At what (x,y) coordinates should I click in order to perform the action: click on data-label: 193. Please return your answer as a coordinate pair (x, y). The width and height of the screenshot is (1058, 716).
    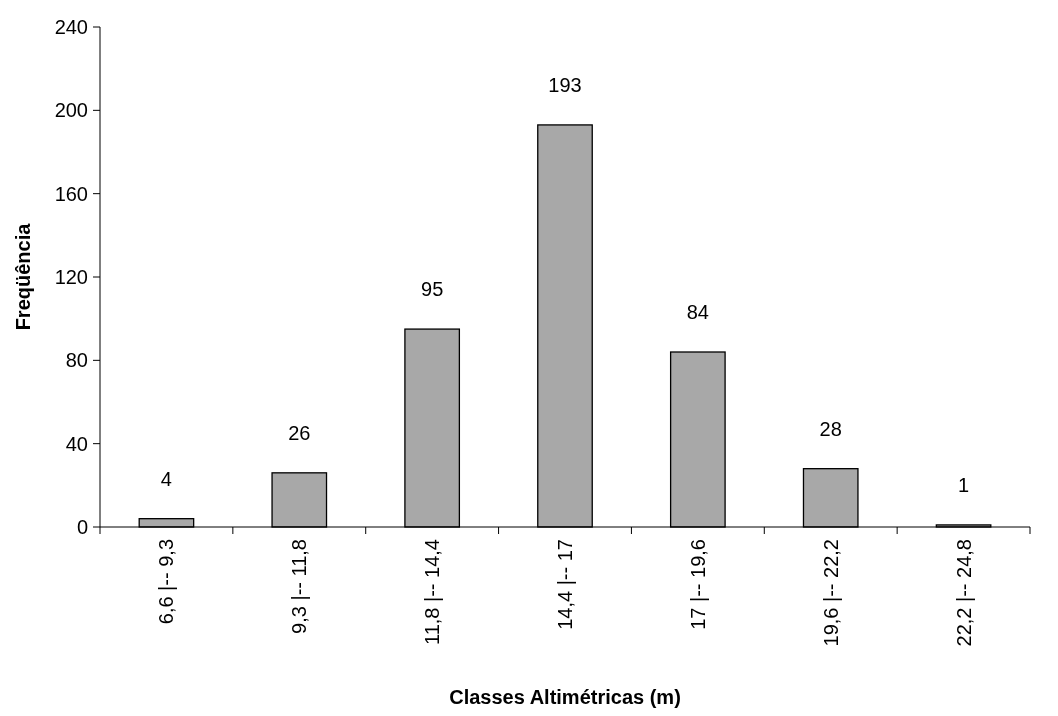
    Looking at the image, I should click on (565, 84).